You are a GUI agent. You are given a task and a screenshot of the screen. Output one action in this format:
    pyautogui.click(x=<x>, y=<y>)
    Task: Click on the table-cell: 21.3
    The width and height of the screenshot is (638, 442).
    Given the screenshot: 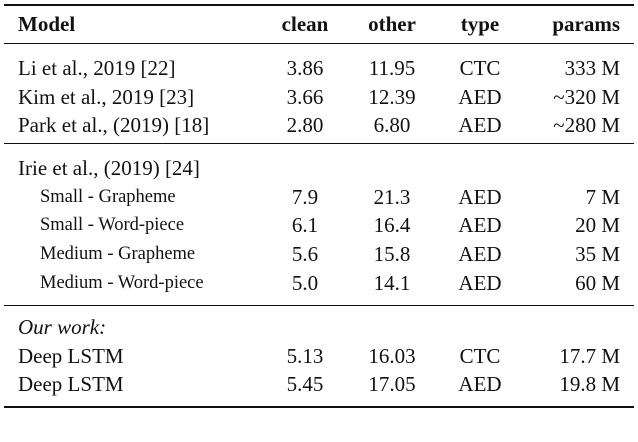 What is the action you would take?
    pyautogui.click(x=392, y=196)
    